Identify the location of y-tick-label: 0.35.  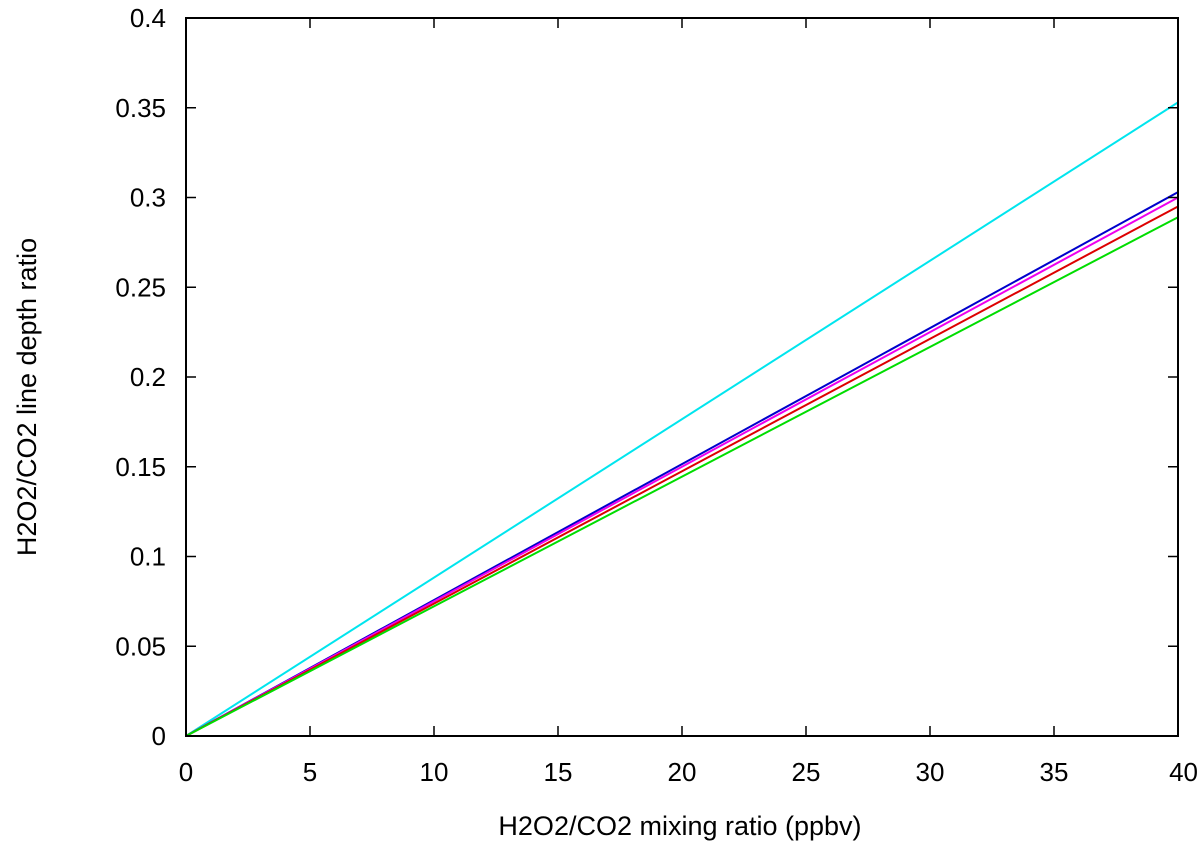
(140, 108).